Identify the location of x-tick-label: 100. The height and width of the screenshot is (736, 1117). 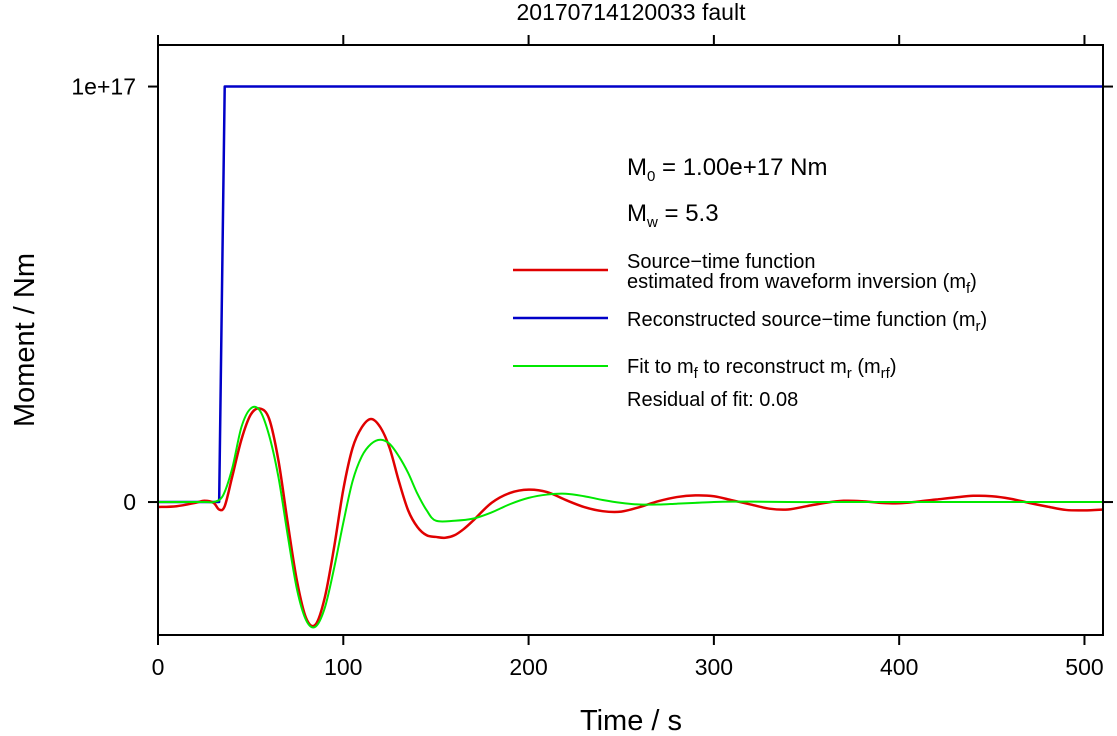
(343, 667).